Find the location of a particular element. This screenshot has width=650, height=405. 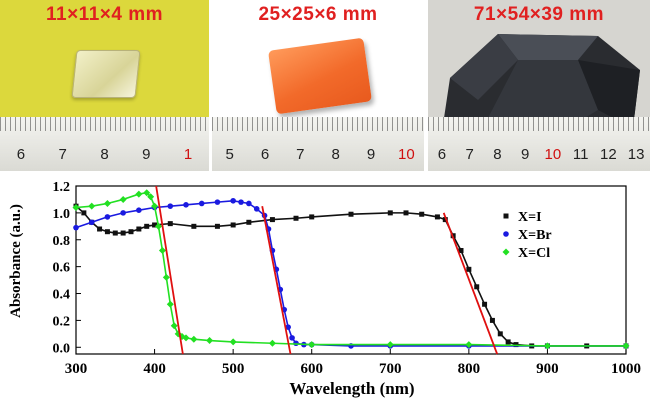

x-tick-label: 800 is located at coordinates (469, 369).